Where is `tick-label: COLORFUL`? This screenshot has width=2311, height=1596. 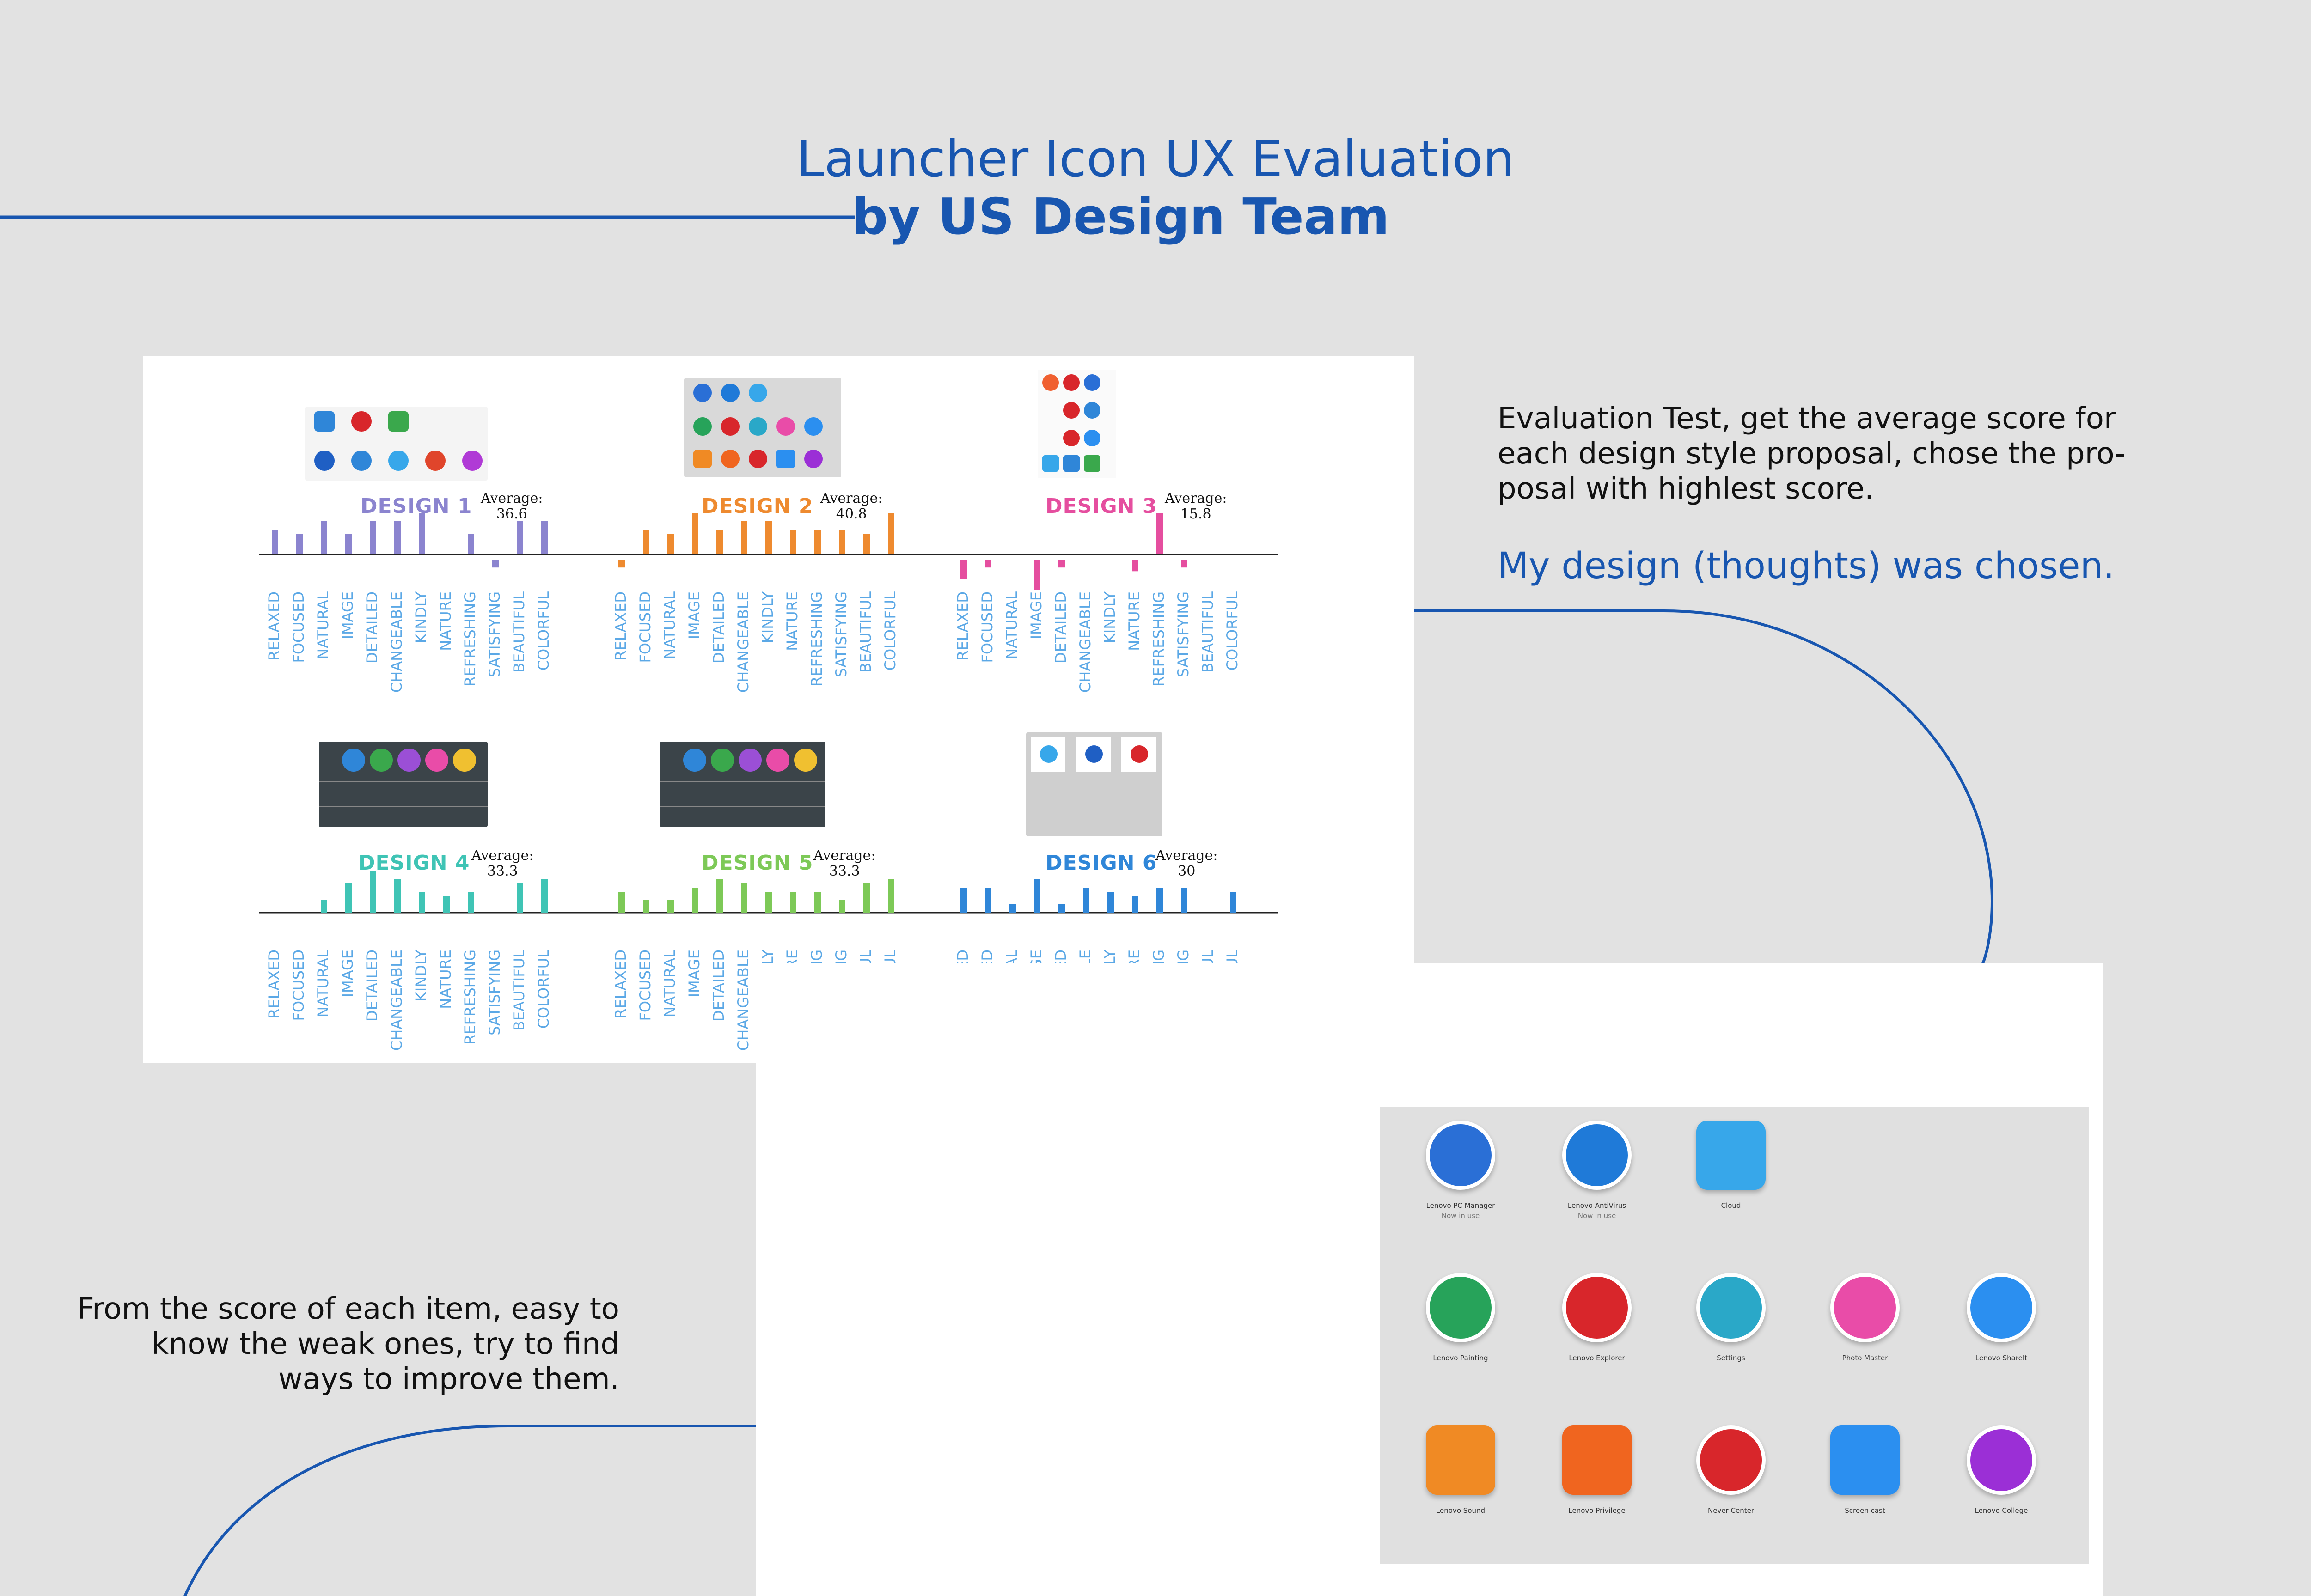 tick-label: COLORFUL is located at coordinates (1232, 630).